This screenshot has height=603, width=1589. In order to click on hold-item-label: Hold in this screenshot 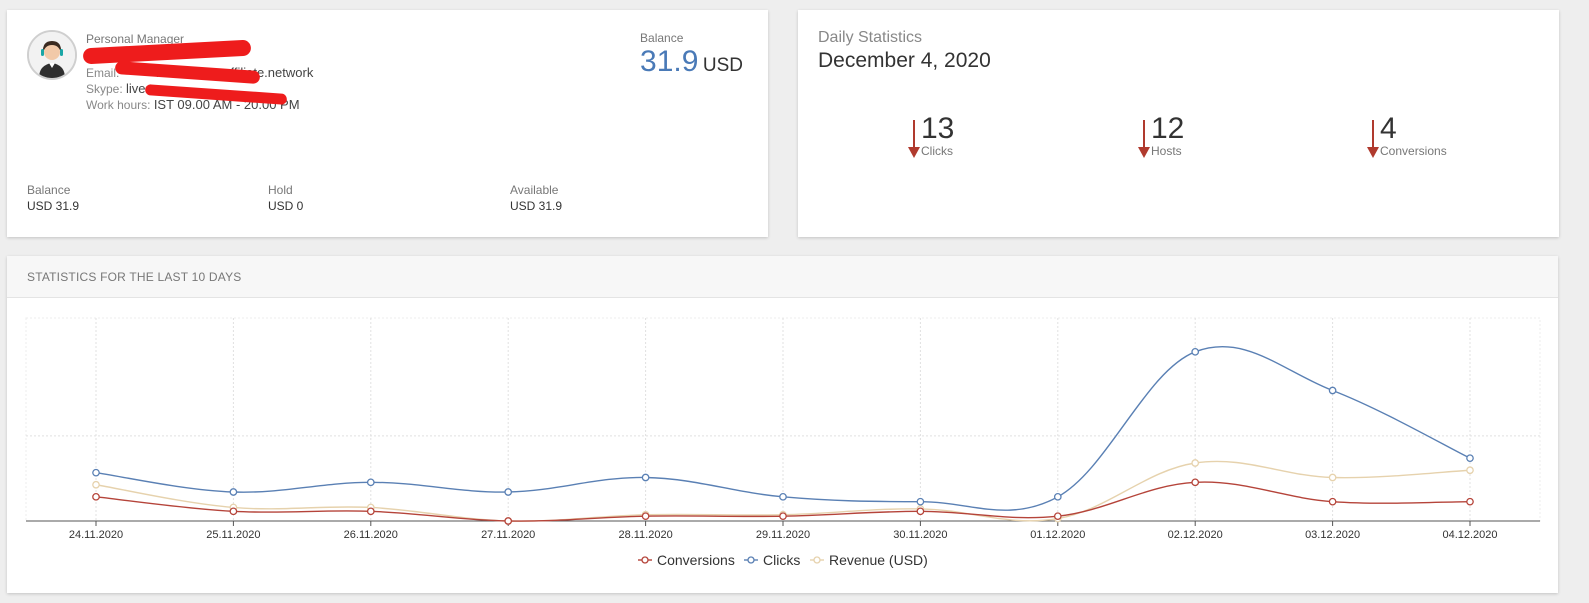, I will do `click(280, 190)`.